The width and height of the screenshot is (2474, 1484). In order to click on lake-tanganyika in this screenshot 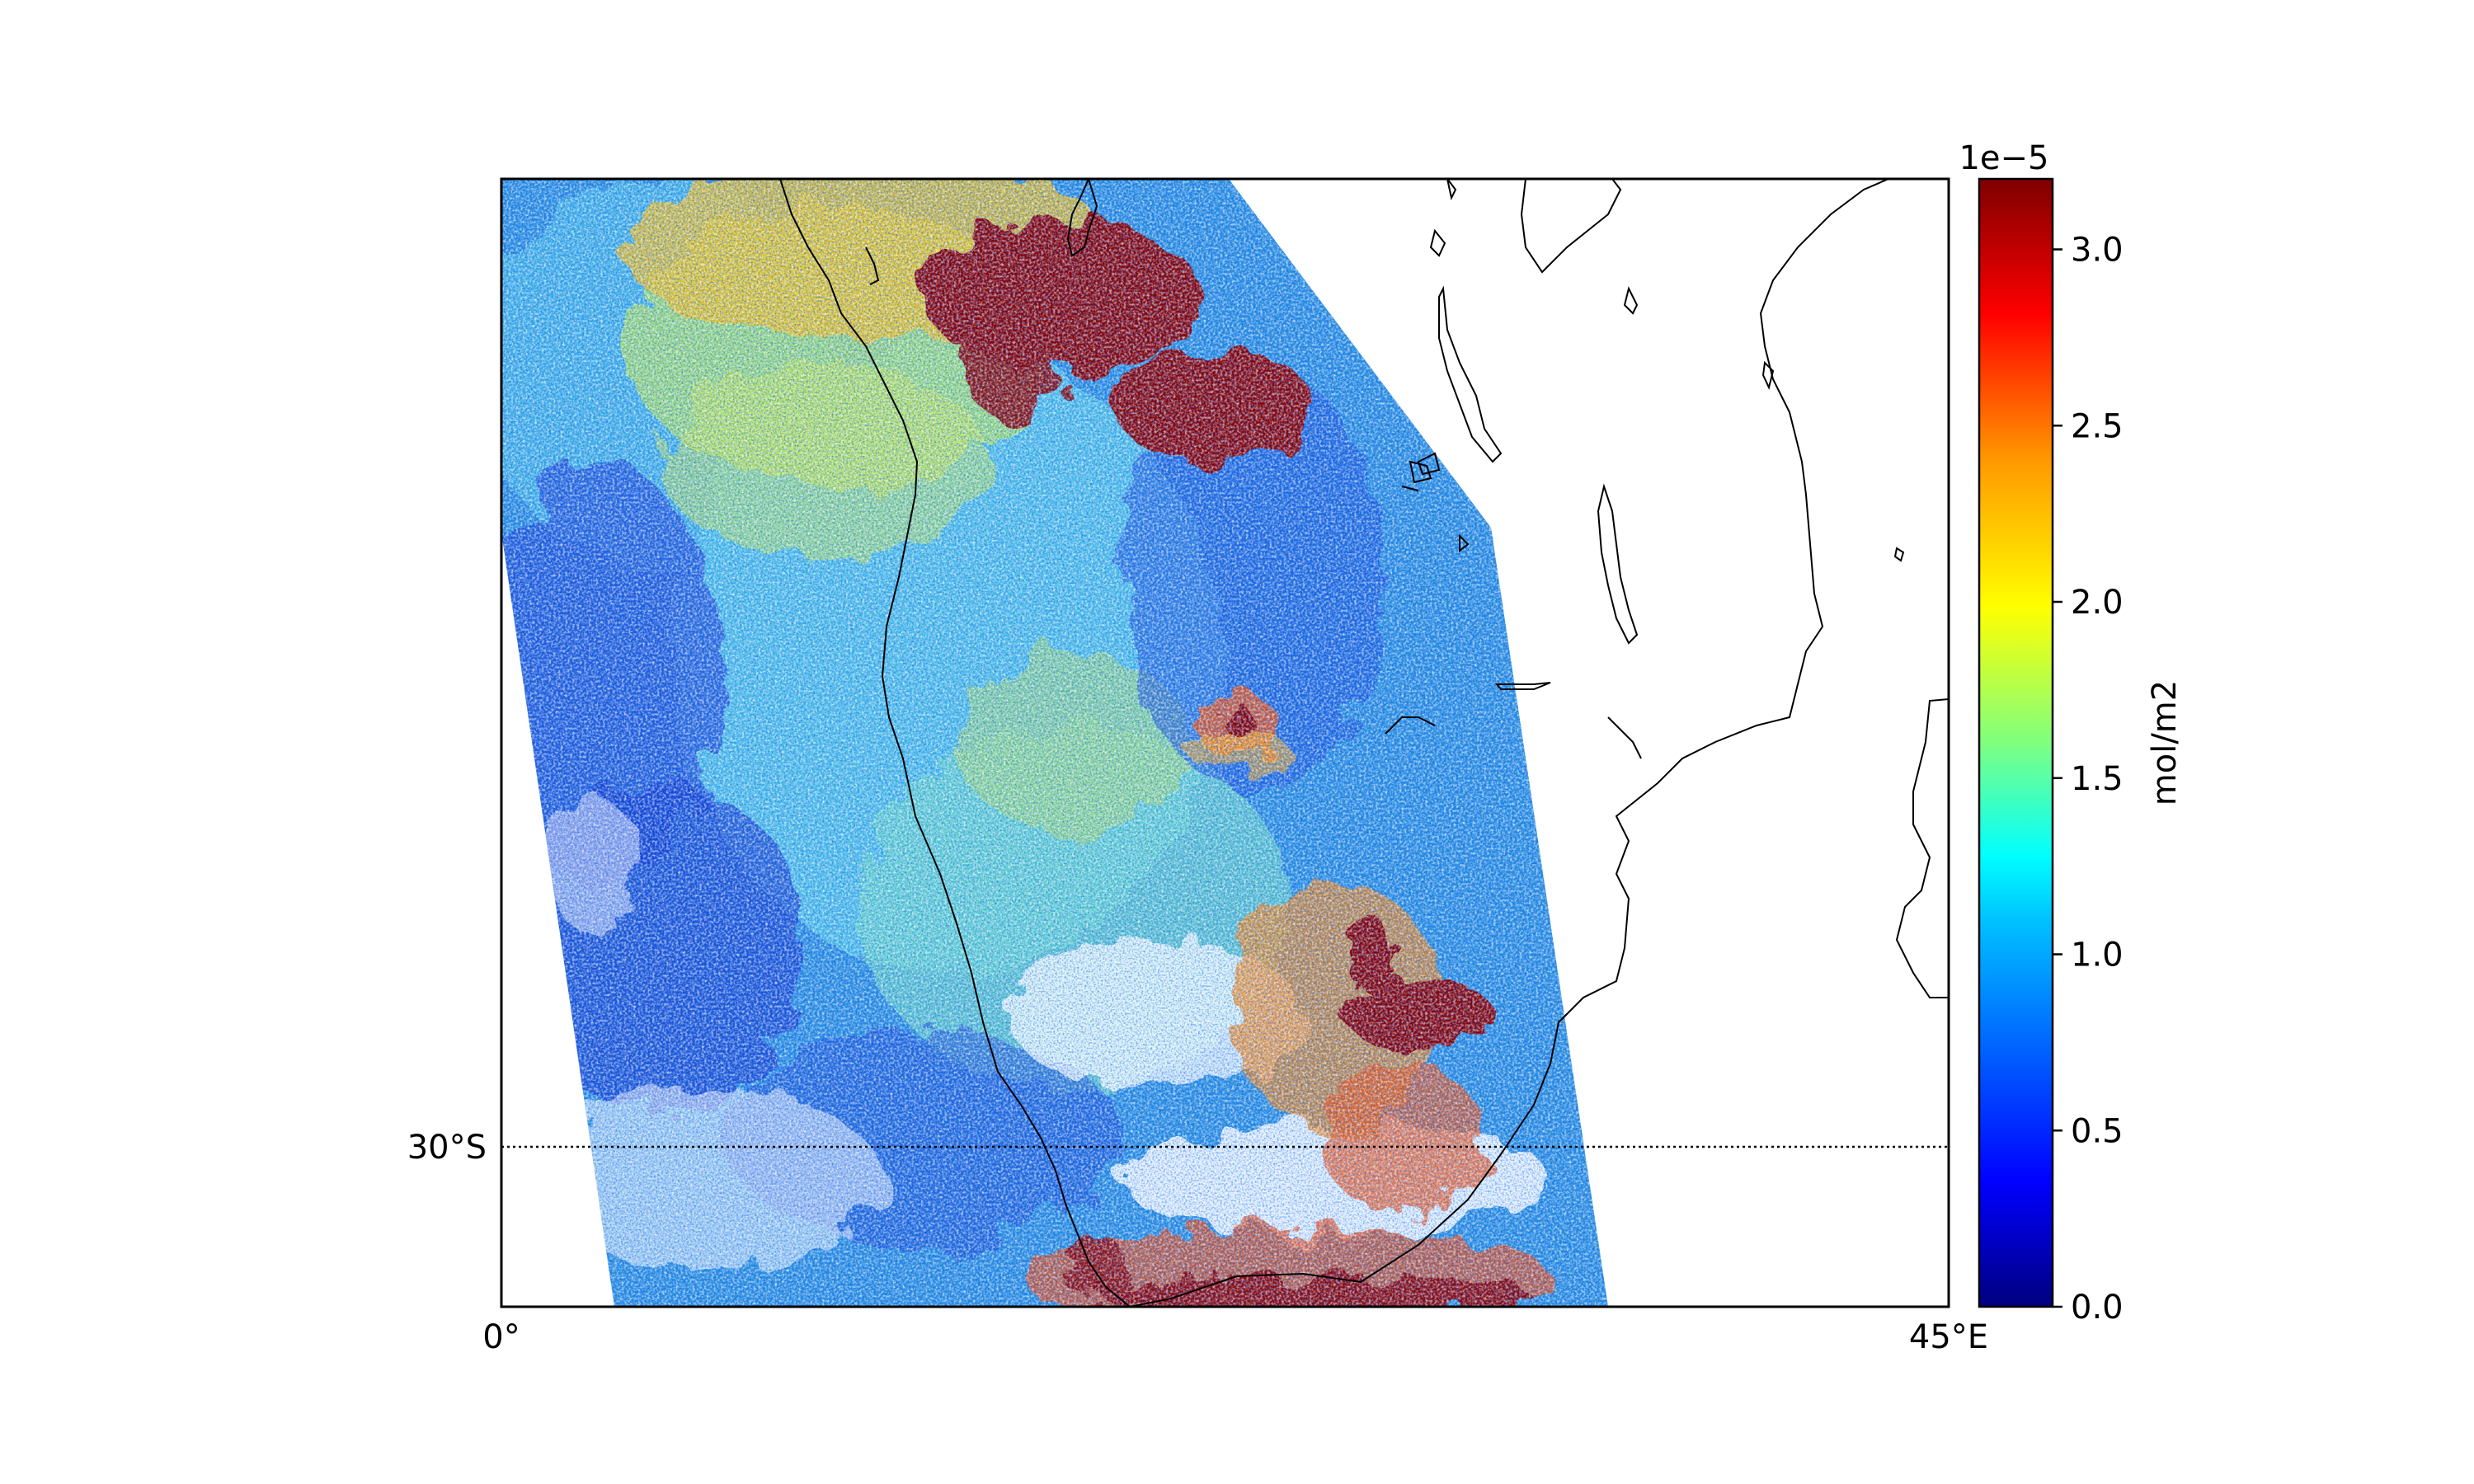, I will do `click(1470, 374)`.